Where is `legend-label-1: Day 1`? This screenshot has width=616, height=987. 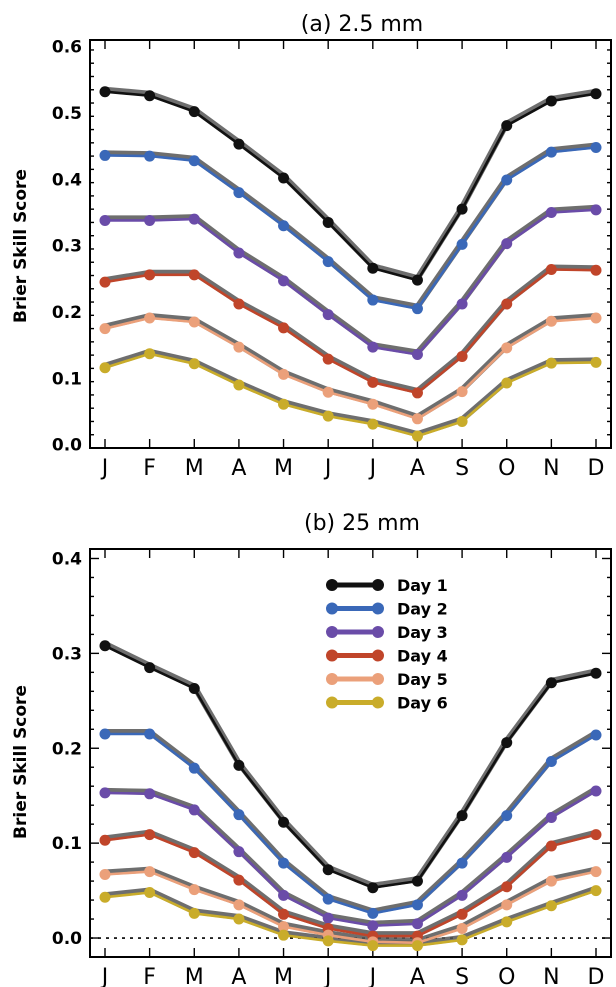 legend-label-1: Day 1 is located at coordinates (422, 585).